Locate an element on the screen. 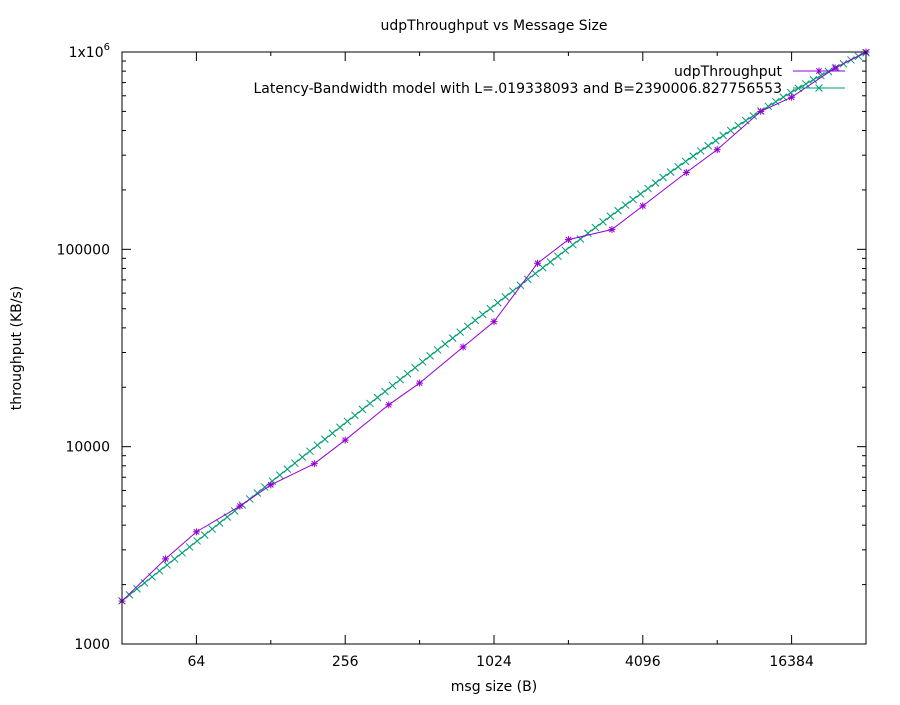 This screenshot has width=900, height=705. y-tick-label: 100000 is located at coordinates (83, 250).